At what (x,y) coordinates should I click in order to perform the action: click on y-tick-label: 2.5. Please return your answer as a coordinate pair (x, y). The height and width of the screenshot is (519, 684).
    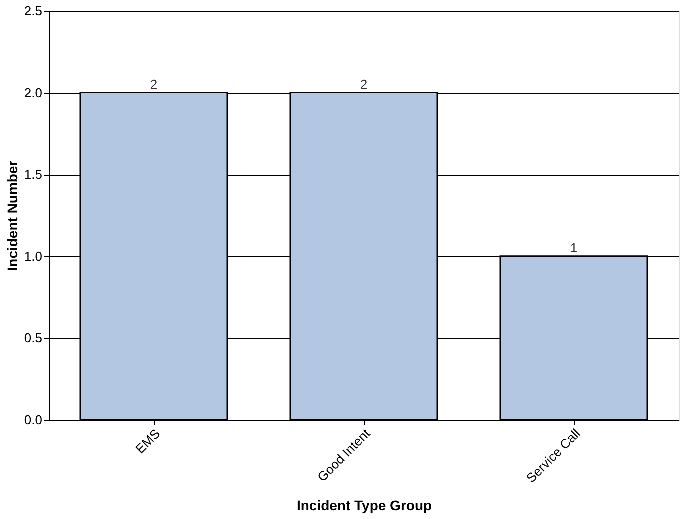
    Looking at the image, I should click on (33, 11).